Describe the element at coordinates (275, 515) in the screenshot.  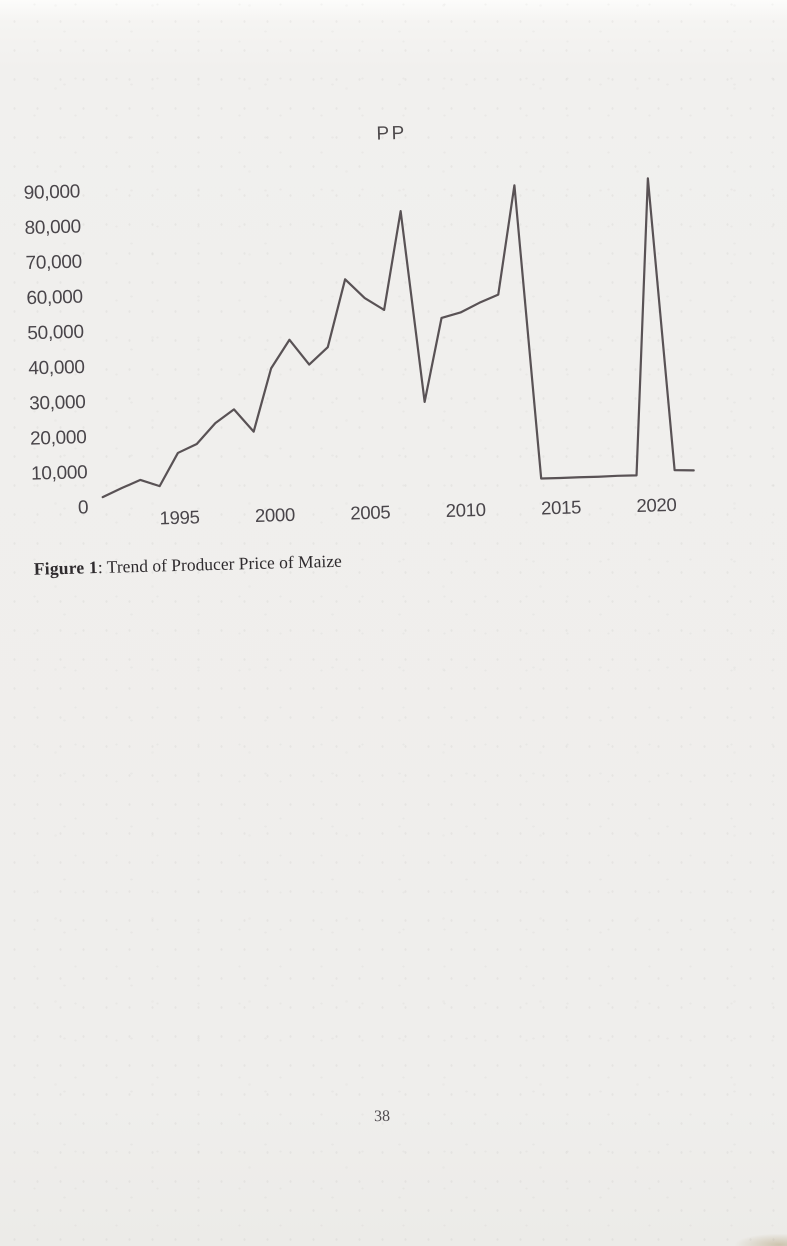
I see `x-axis-tick-label: 2000` at that location.